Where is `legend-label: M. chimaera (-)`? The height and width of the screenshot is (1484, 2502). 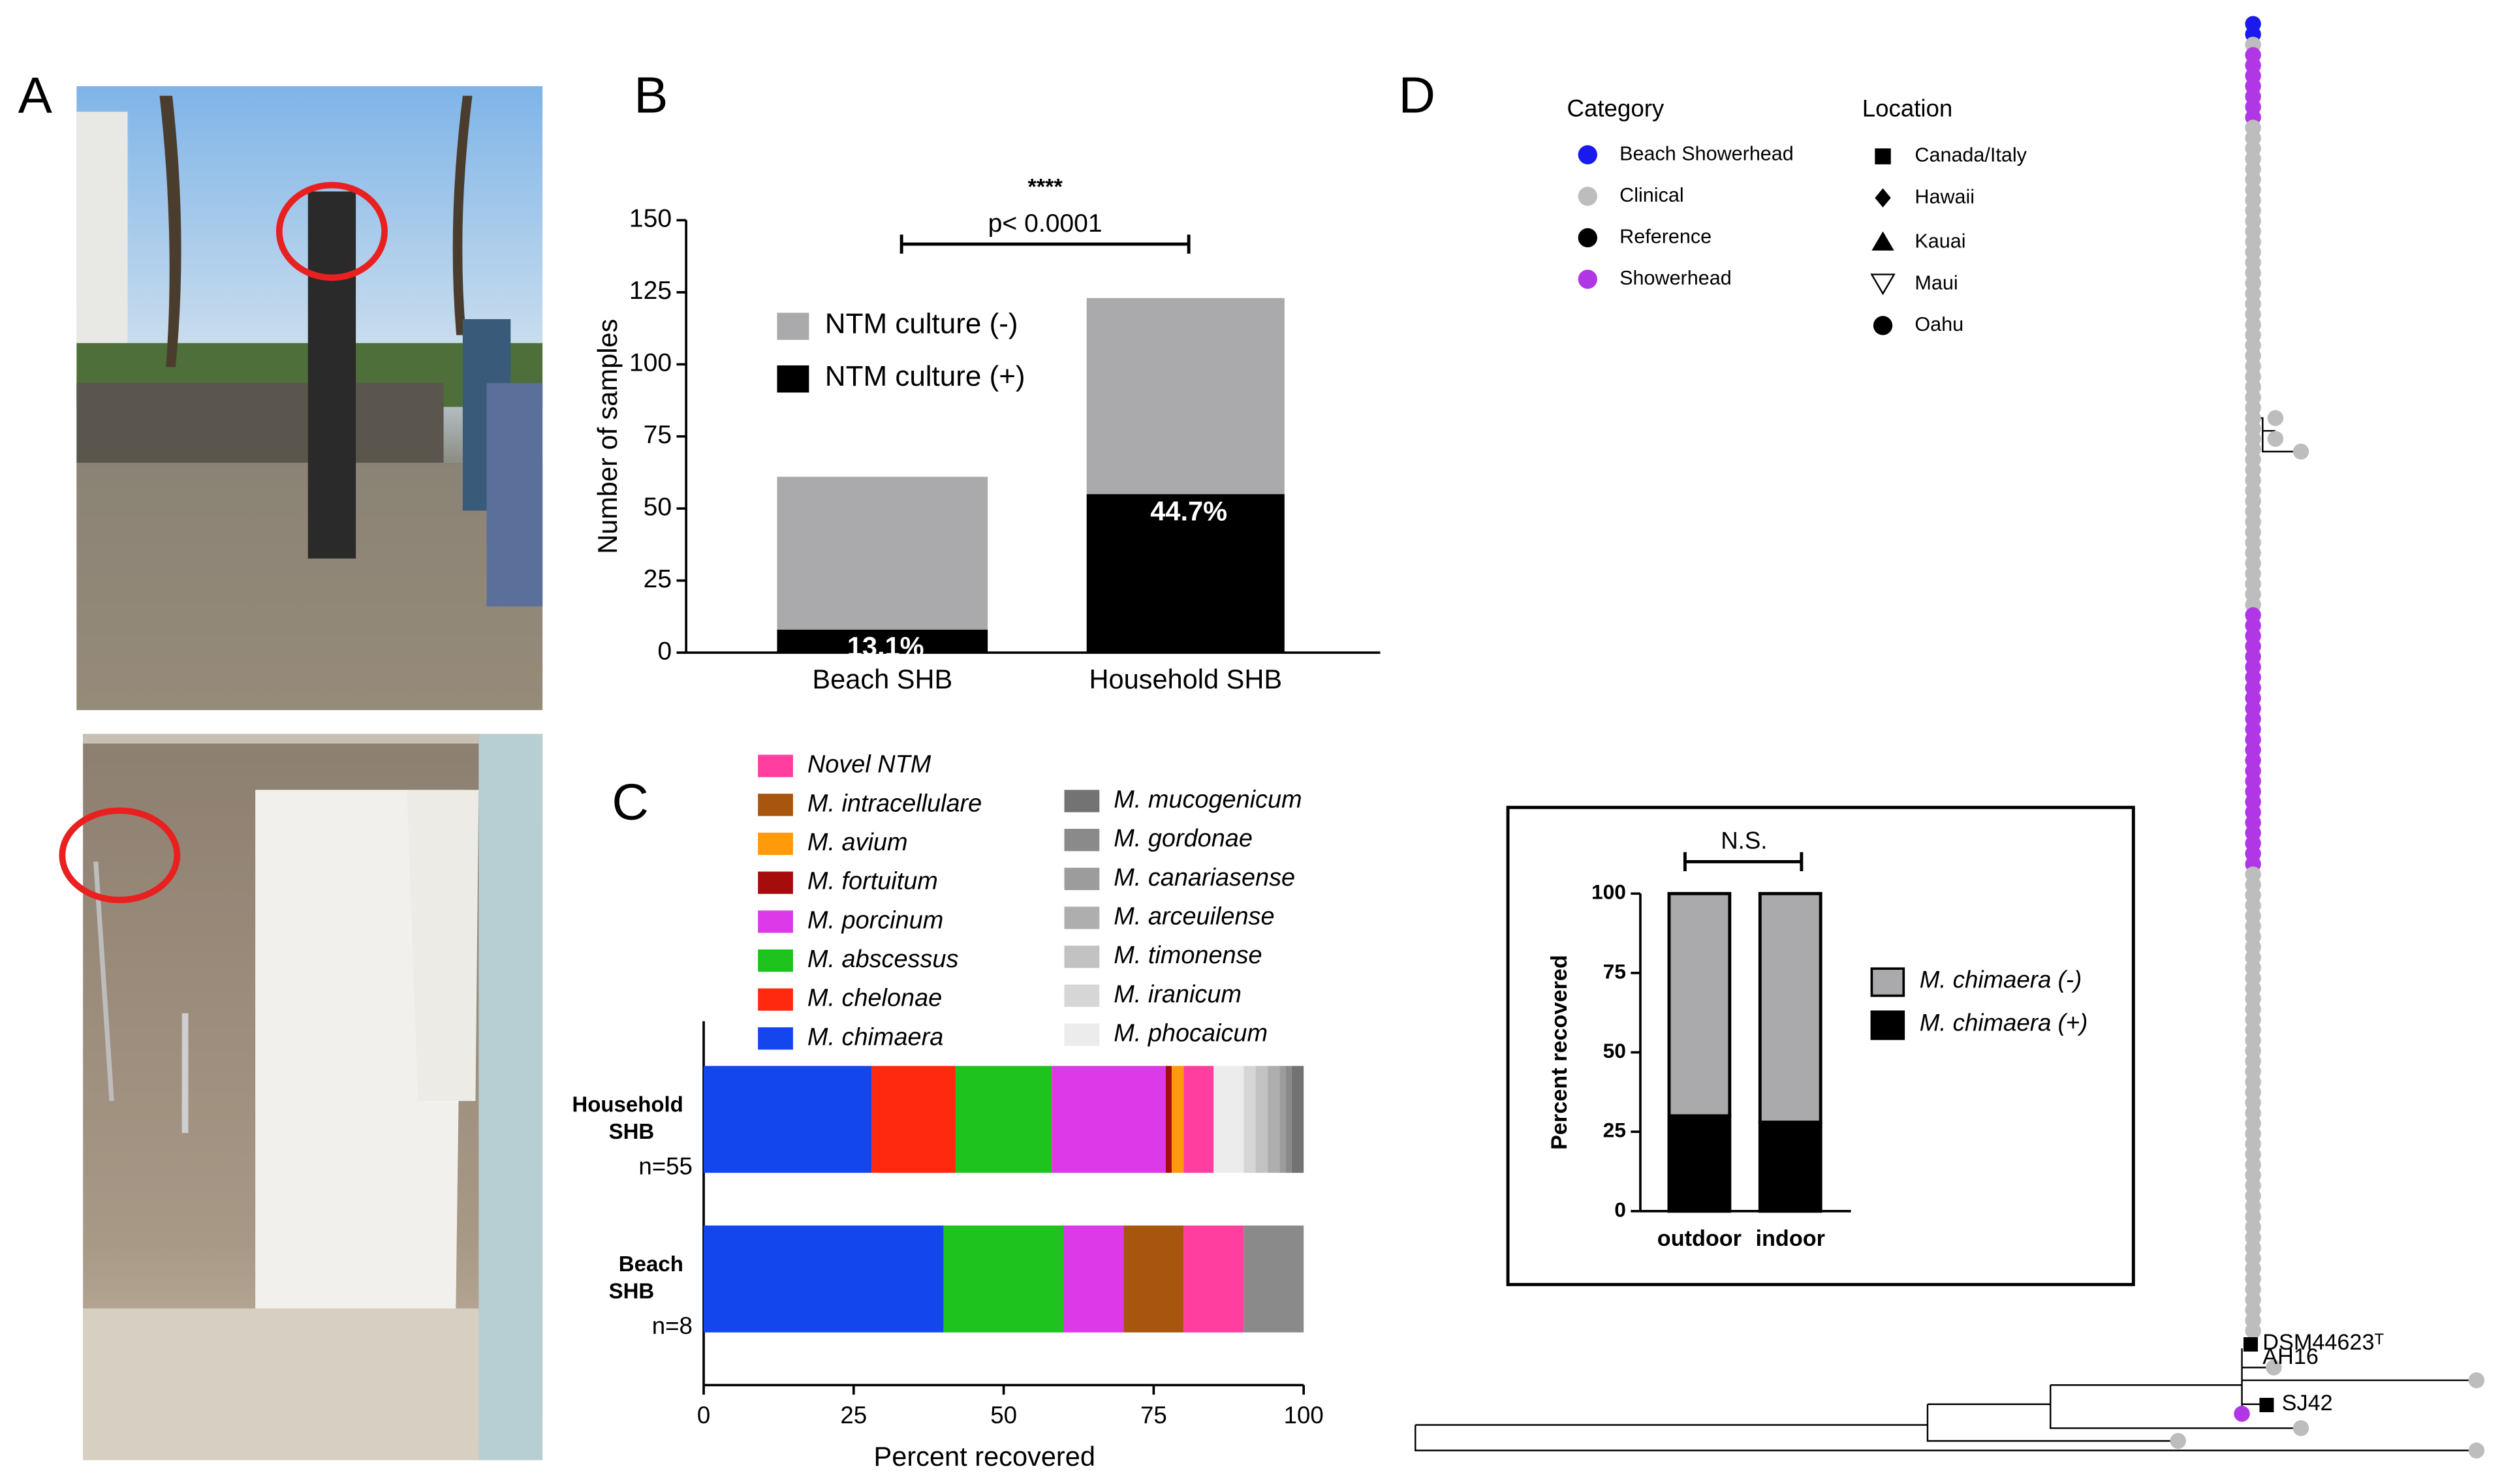 legend-label: M. chimaera (-) is located at coordinates (2001, 979).